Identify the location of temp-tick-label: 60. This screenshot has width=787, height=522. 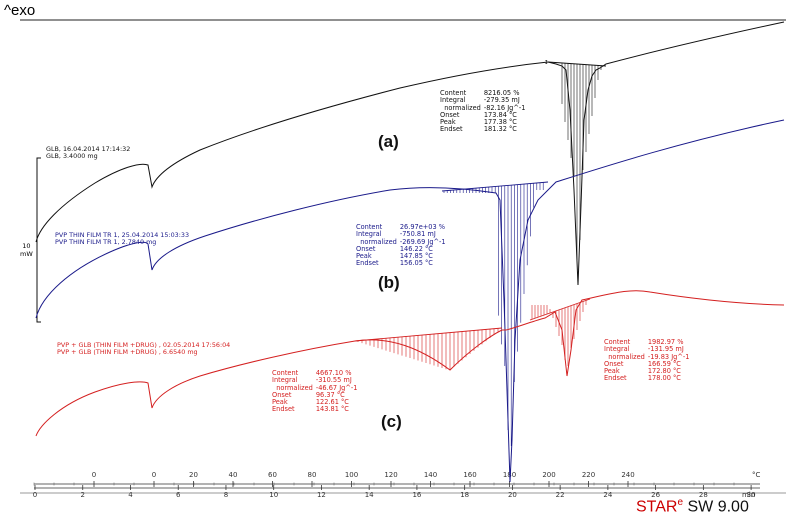
(272, 475).